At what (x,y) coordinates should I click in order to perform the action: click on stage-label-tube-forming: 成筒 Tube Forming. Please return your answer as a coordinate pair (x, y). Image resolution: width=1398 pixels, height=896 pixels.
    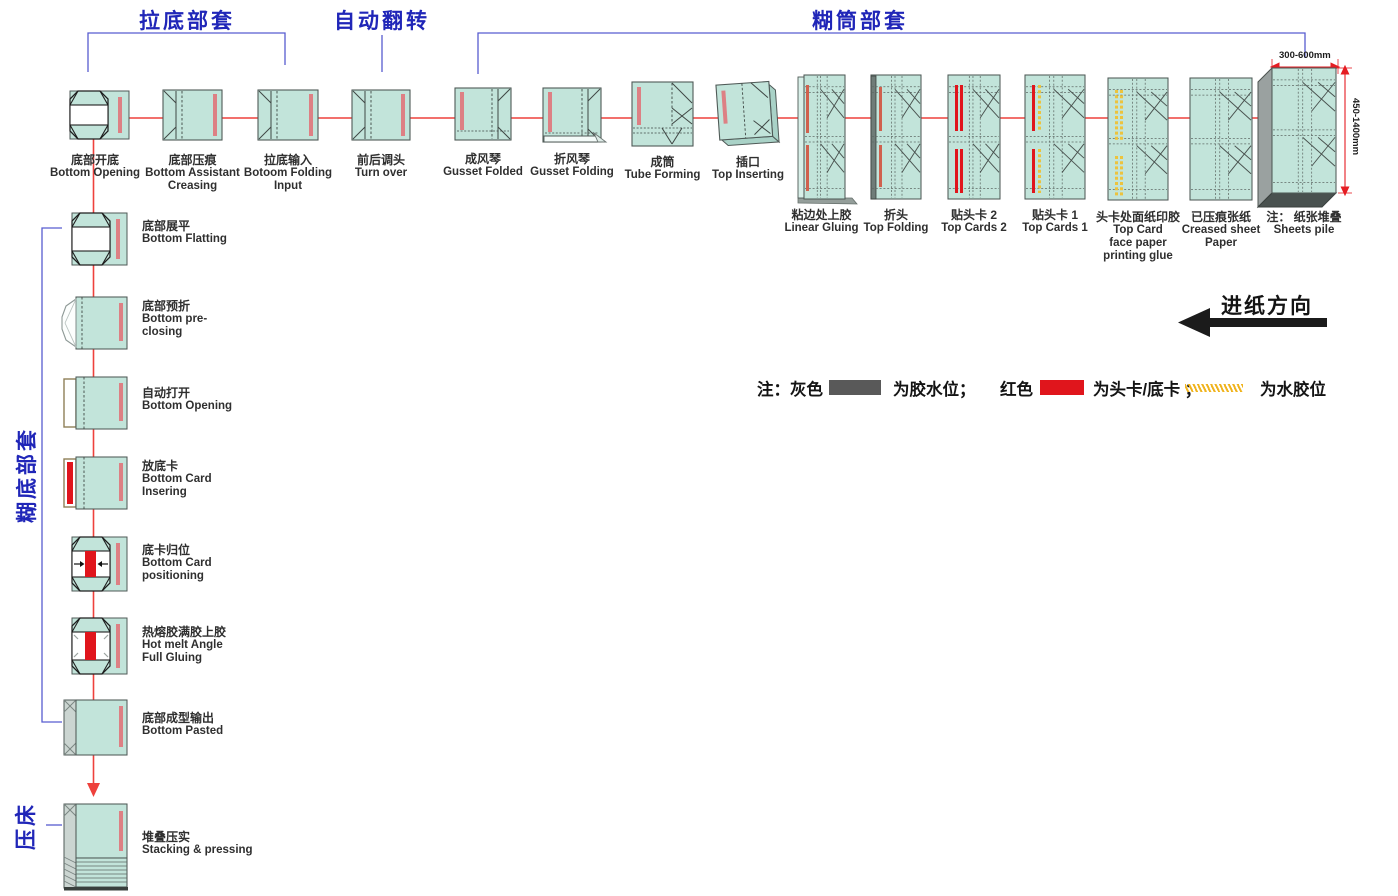
    Looking at the image, I should click on (663, 169).